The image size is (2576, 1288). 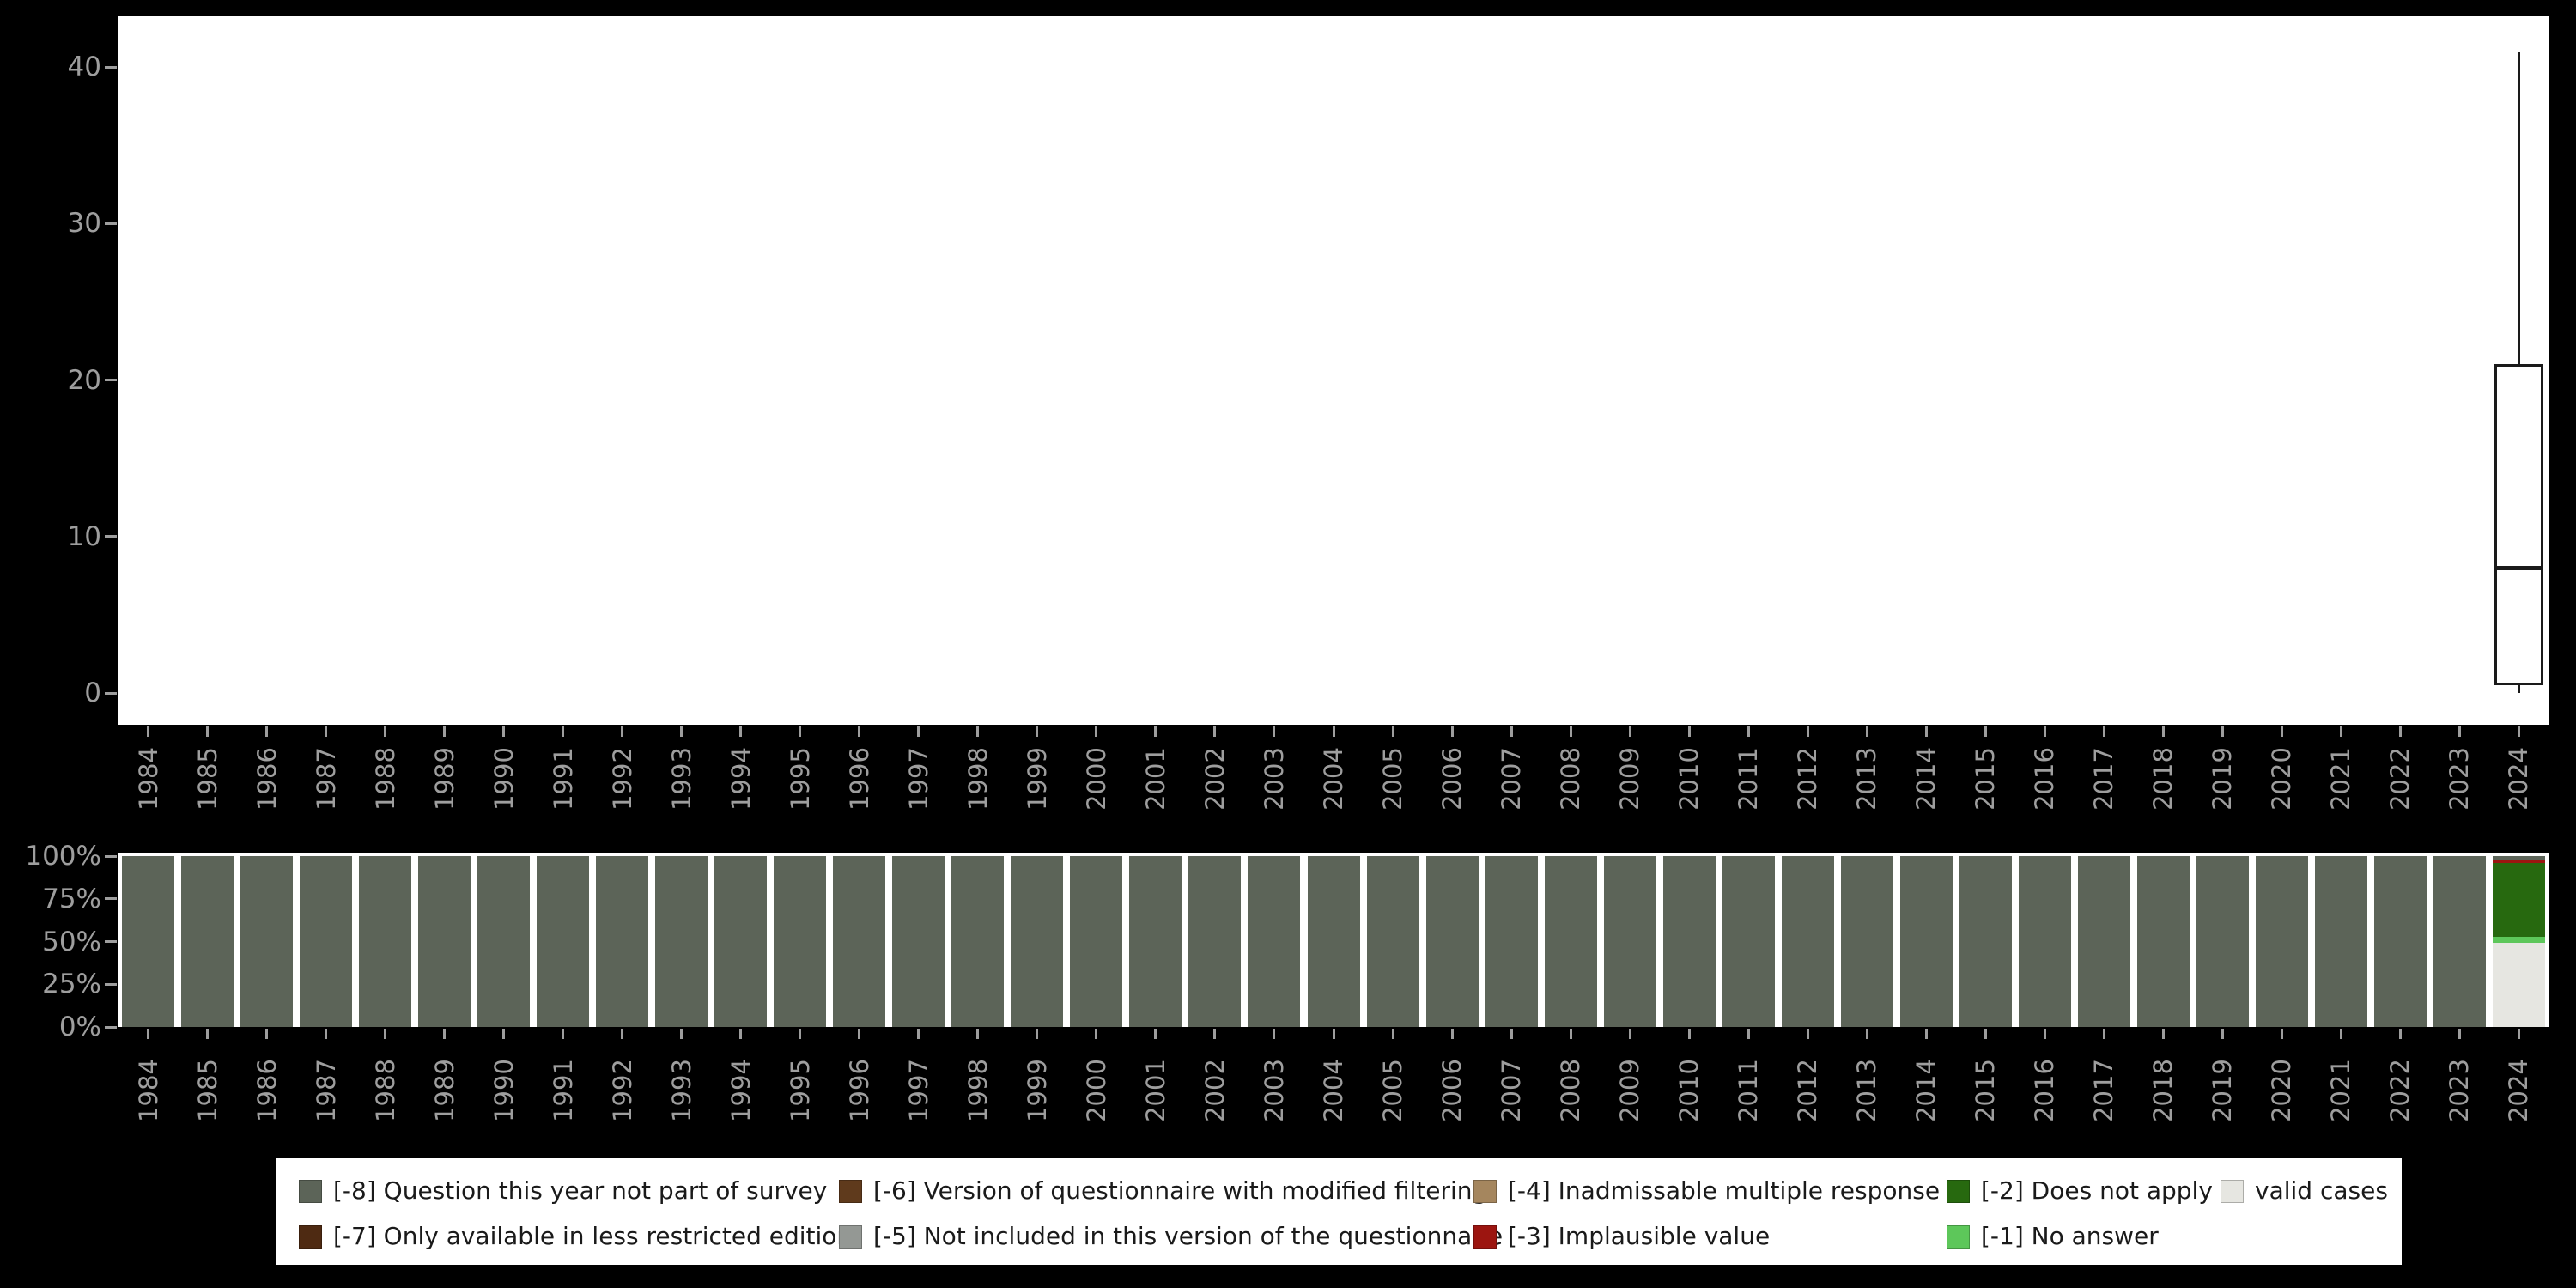 I want to click on stacked-bar-1986, so click(x=267, y=941).